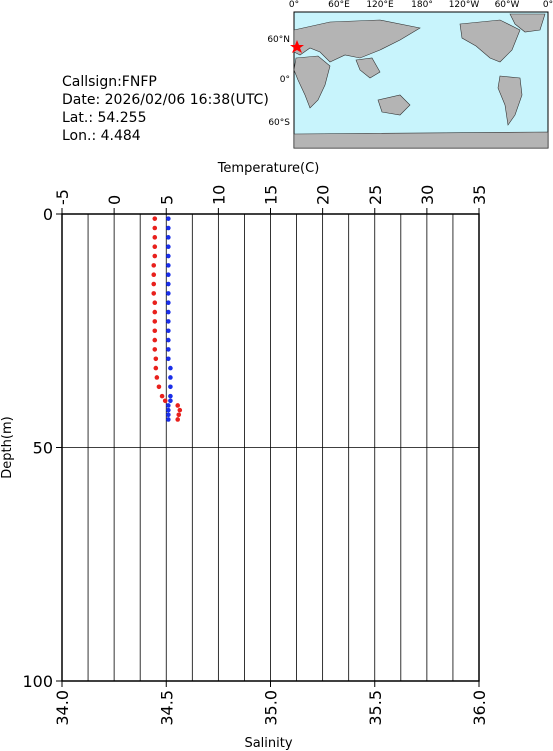  What do you see at coordinates (62, 708) in the screenshot?
I see `x2-tick-label: 34.0` at bounding box center [62, 708].